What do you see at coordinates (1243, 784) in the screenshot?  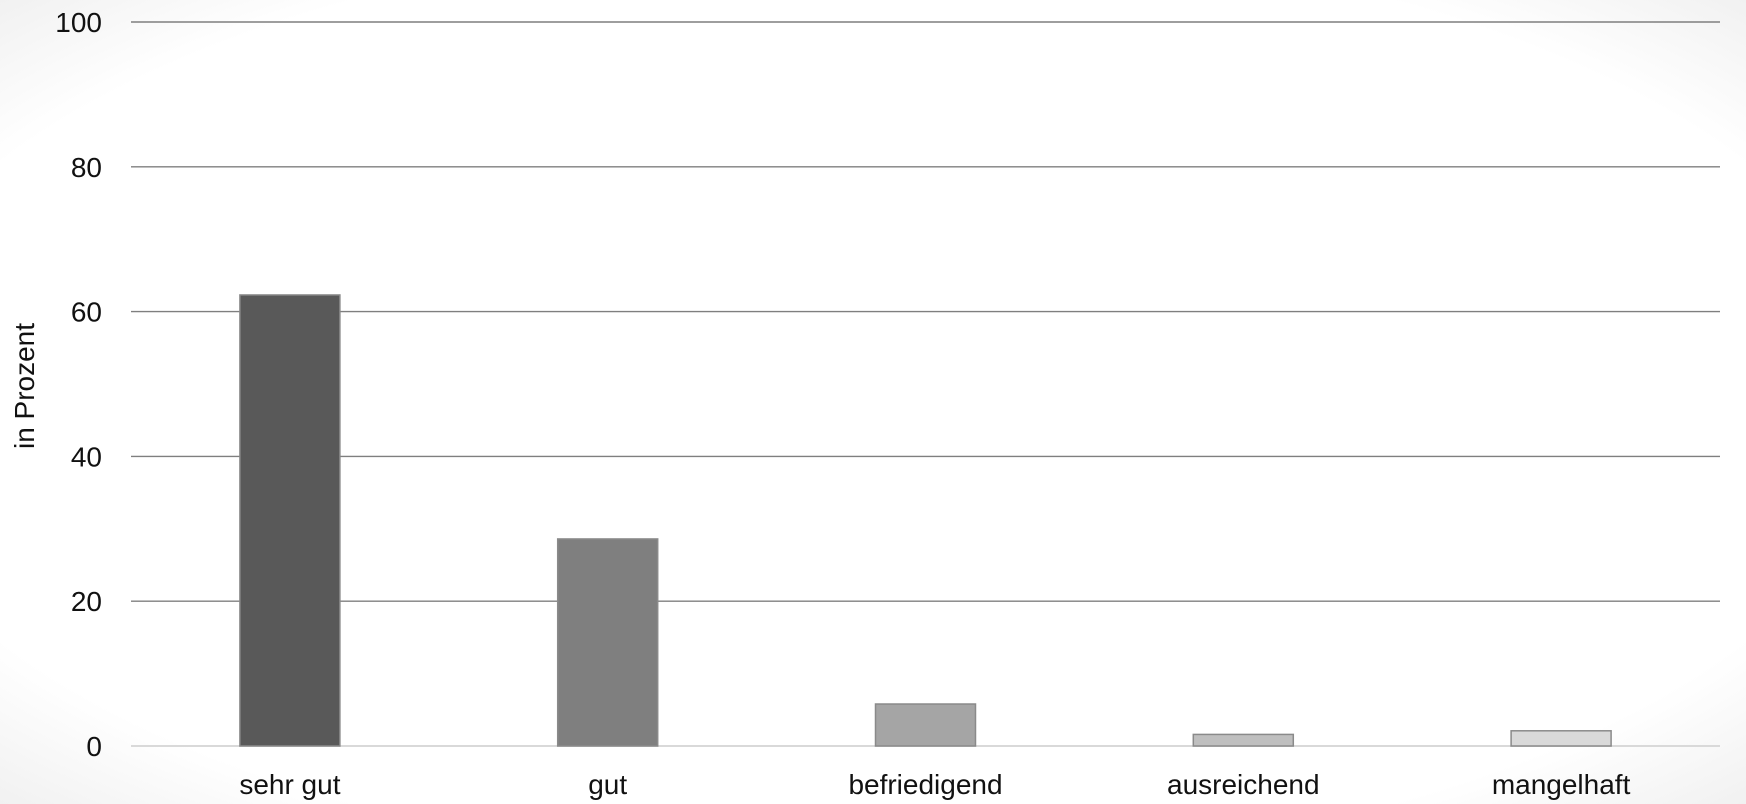 I see `x-tick-label: ausreichend` at bounding box center [1243, 784].